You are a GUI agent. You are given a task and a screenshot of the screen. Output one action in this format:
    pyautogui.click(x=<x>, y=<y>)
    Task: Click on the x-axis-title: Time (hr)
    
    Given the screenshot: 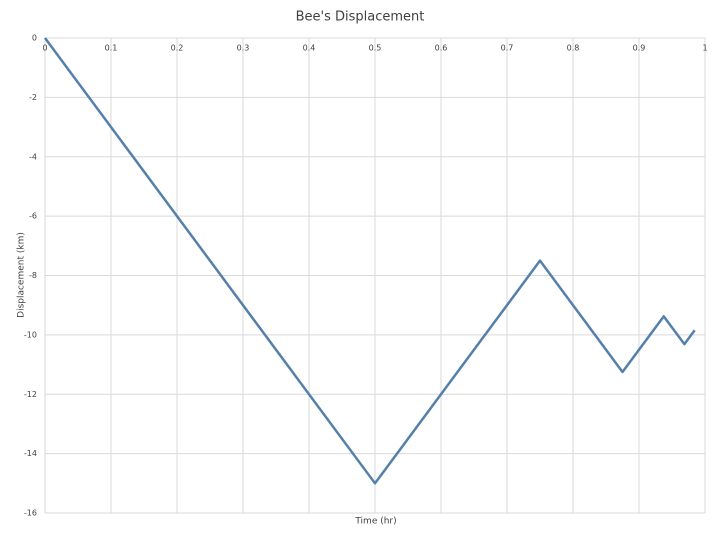 What is the action you would take?
    pyautogui.click(x=375, y=522)
    